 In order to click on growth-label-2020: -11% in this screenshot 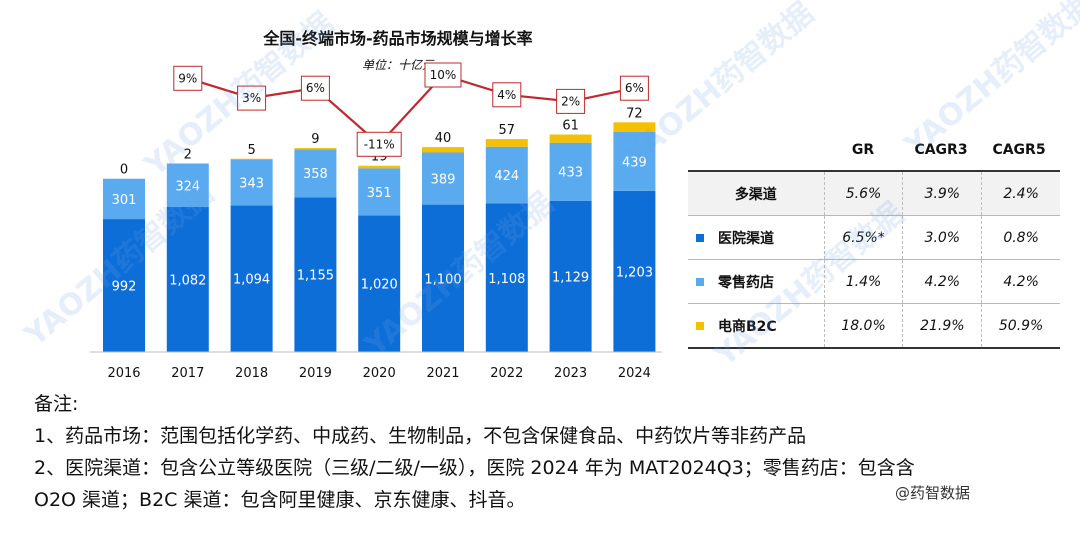, I will do `click(379, 144)`.